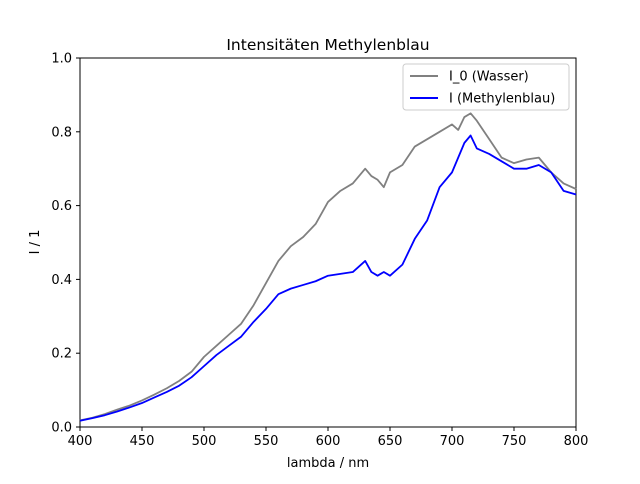 This screenshot has width=640, height=484. I want to click on y-tick-label: 0.6, so click(61, 206).